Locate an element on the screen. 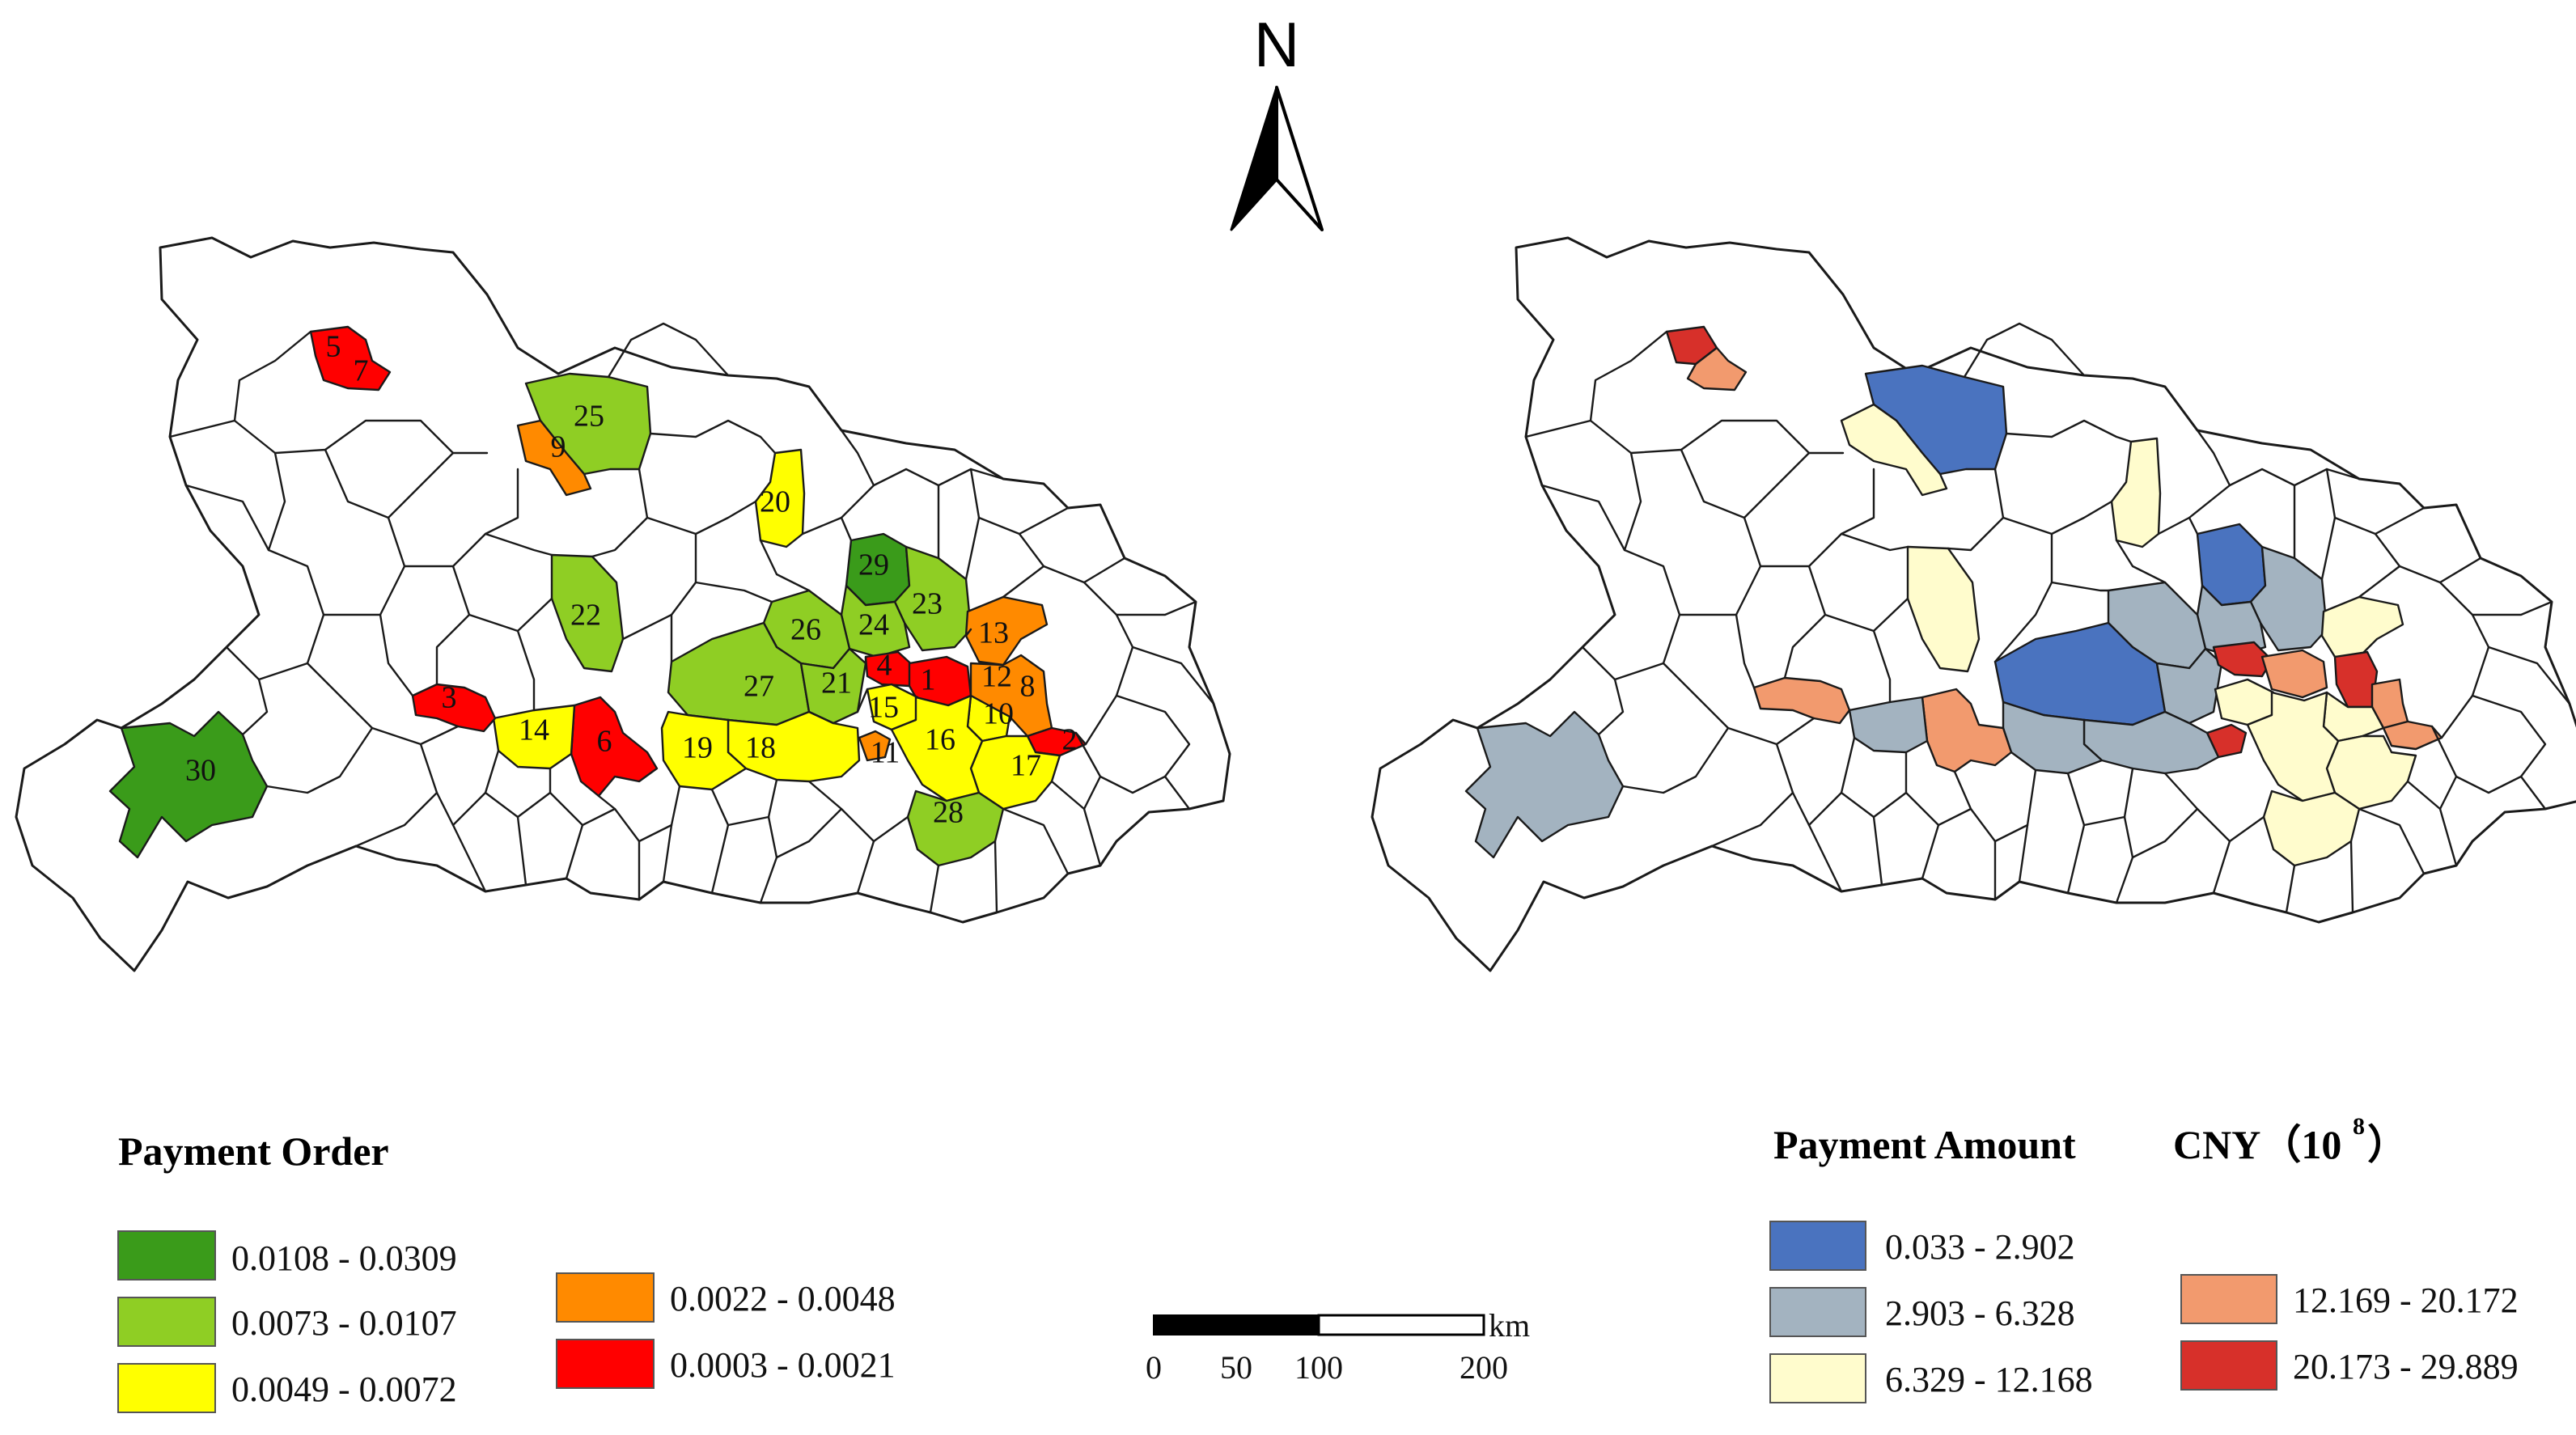  north-arrow: N is located at coordinates (1277, 120).